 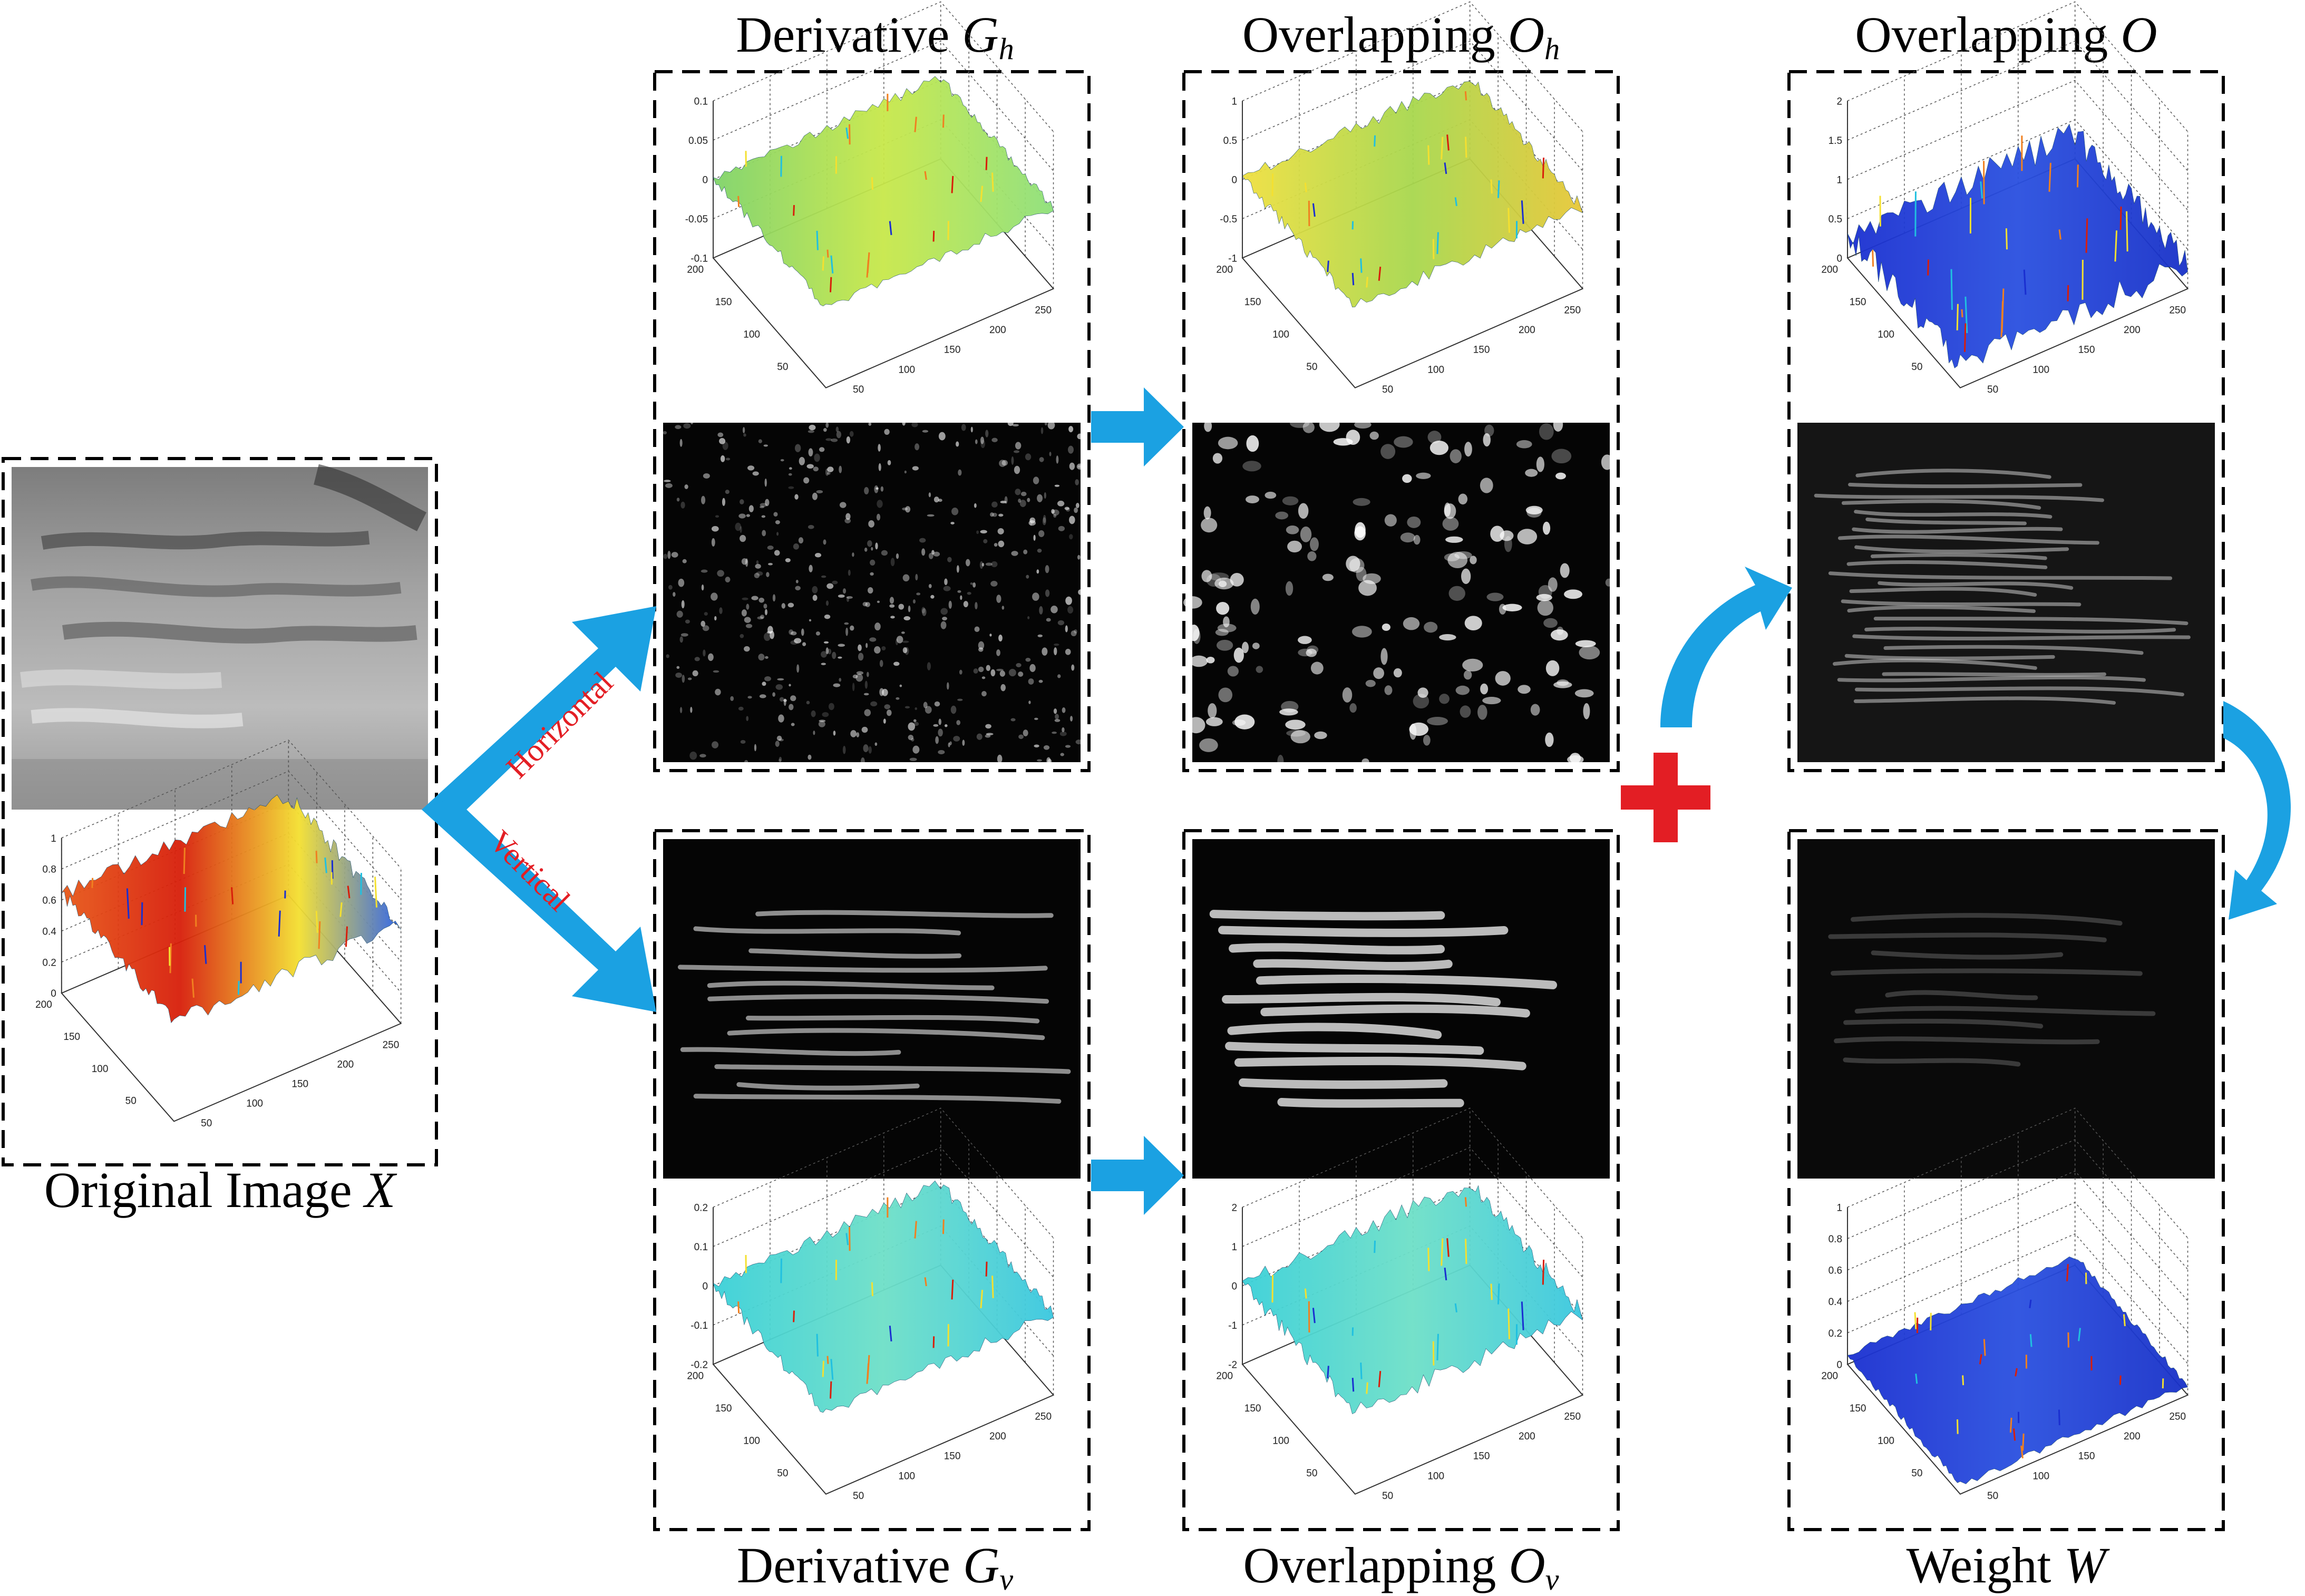 I want to click on grid-line, so click(x=1412, y=1212).